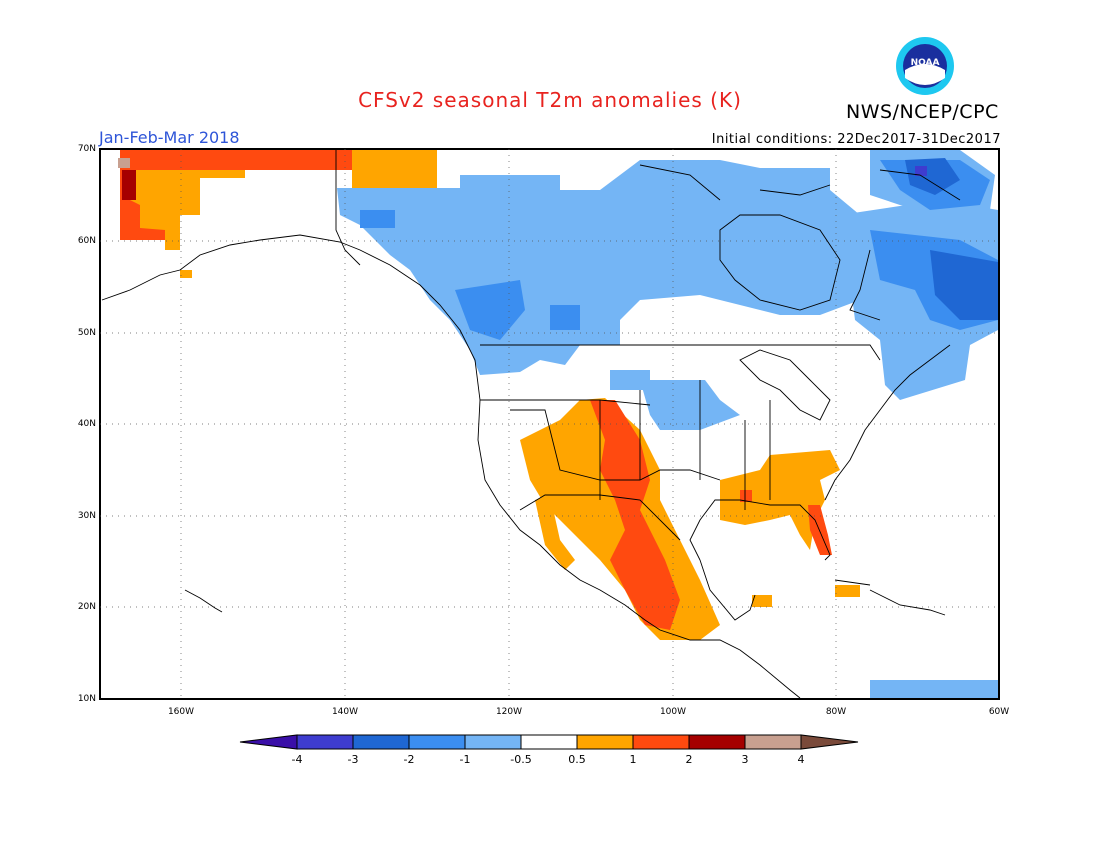  Describe the element at coordinates (268, 742) in the screenshot. I see `colorbar-left-arrow` at that location.